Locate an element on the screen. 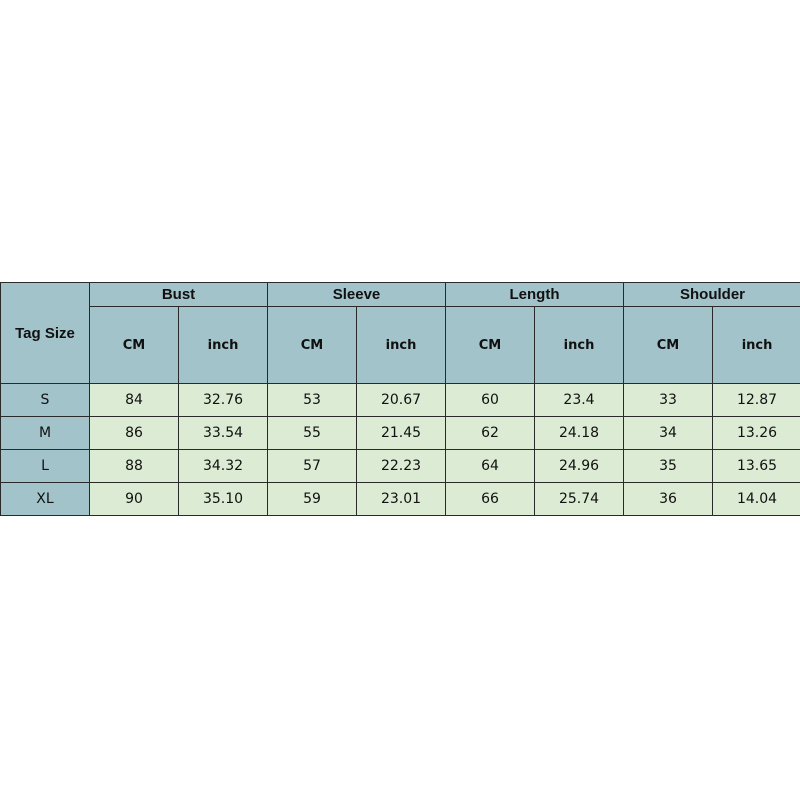 The width and height of the screenshot is (800, 800). value-cell: 64 is located at coordinates (490, 466).